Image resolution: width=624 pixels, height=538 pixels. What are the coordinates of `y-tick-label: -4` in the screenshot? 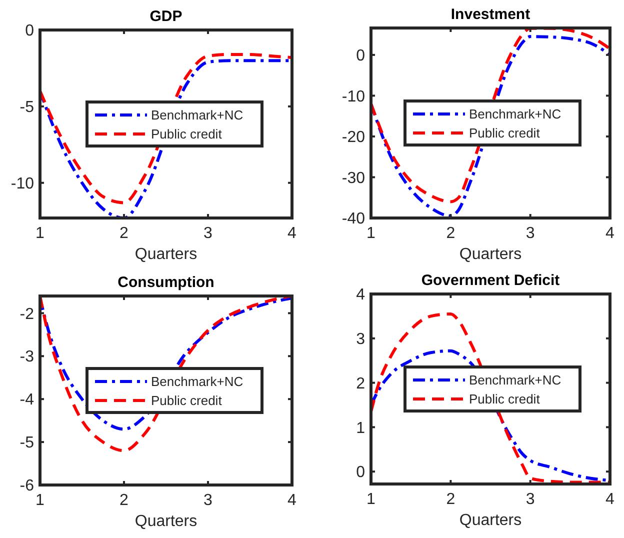 It's located at (27, 400).